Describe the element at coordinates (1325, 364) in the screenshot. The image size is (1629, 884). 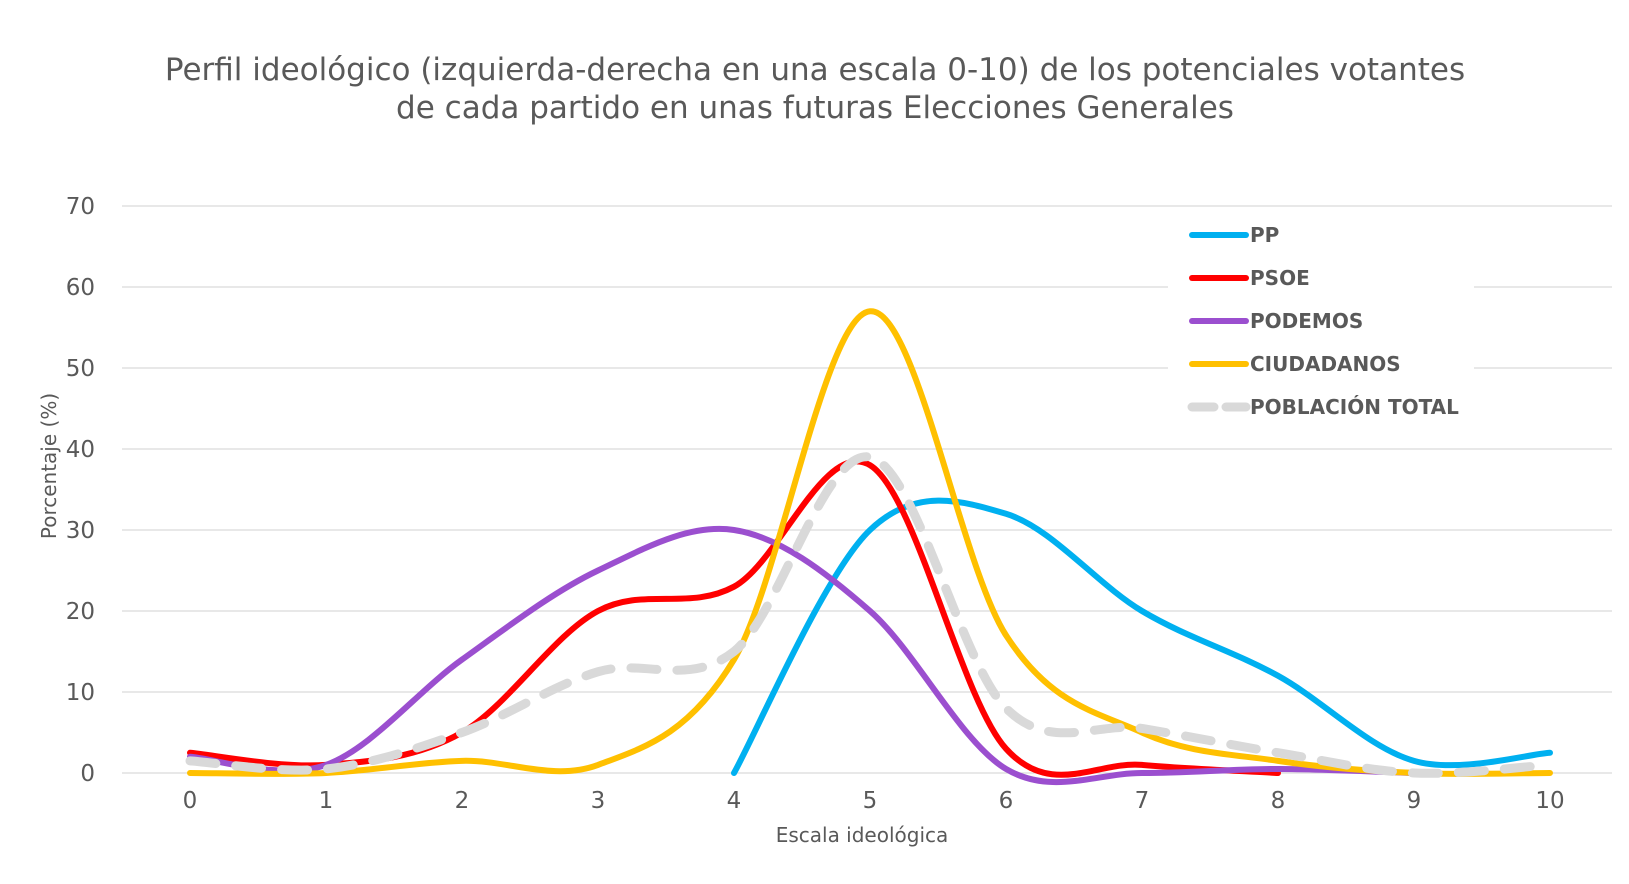
I see `legend-label-ciudadanos: CIUDADANOS` at that location.